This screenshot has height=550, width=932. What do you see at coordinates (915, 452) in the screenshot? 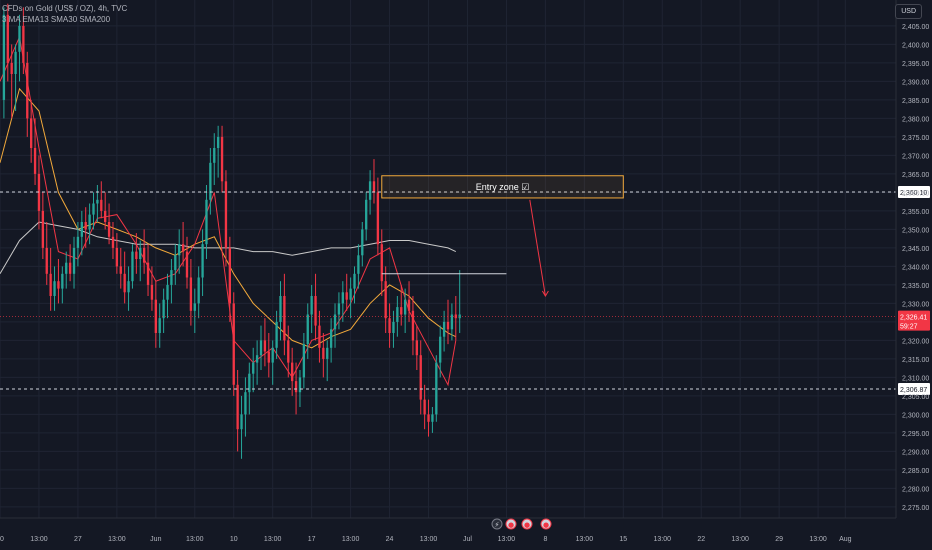
I see `price-tick-label: 2,290.00` at bounding box center [915, 452].